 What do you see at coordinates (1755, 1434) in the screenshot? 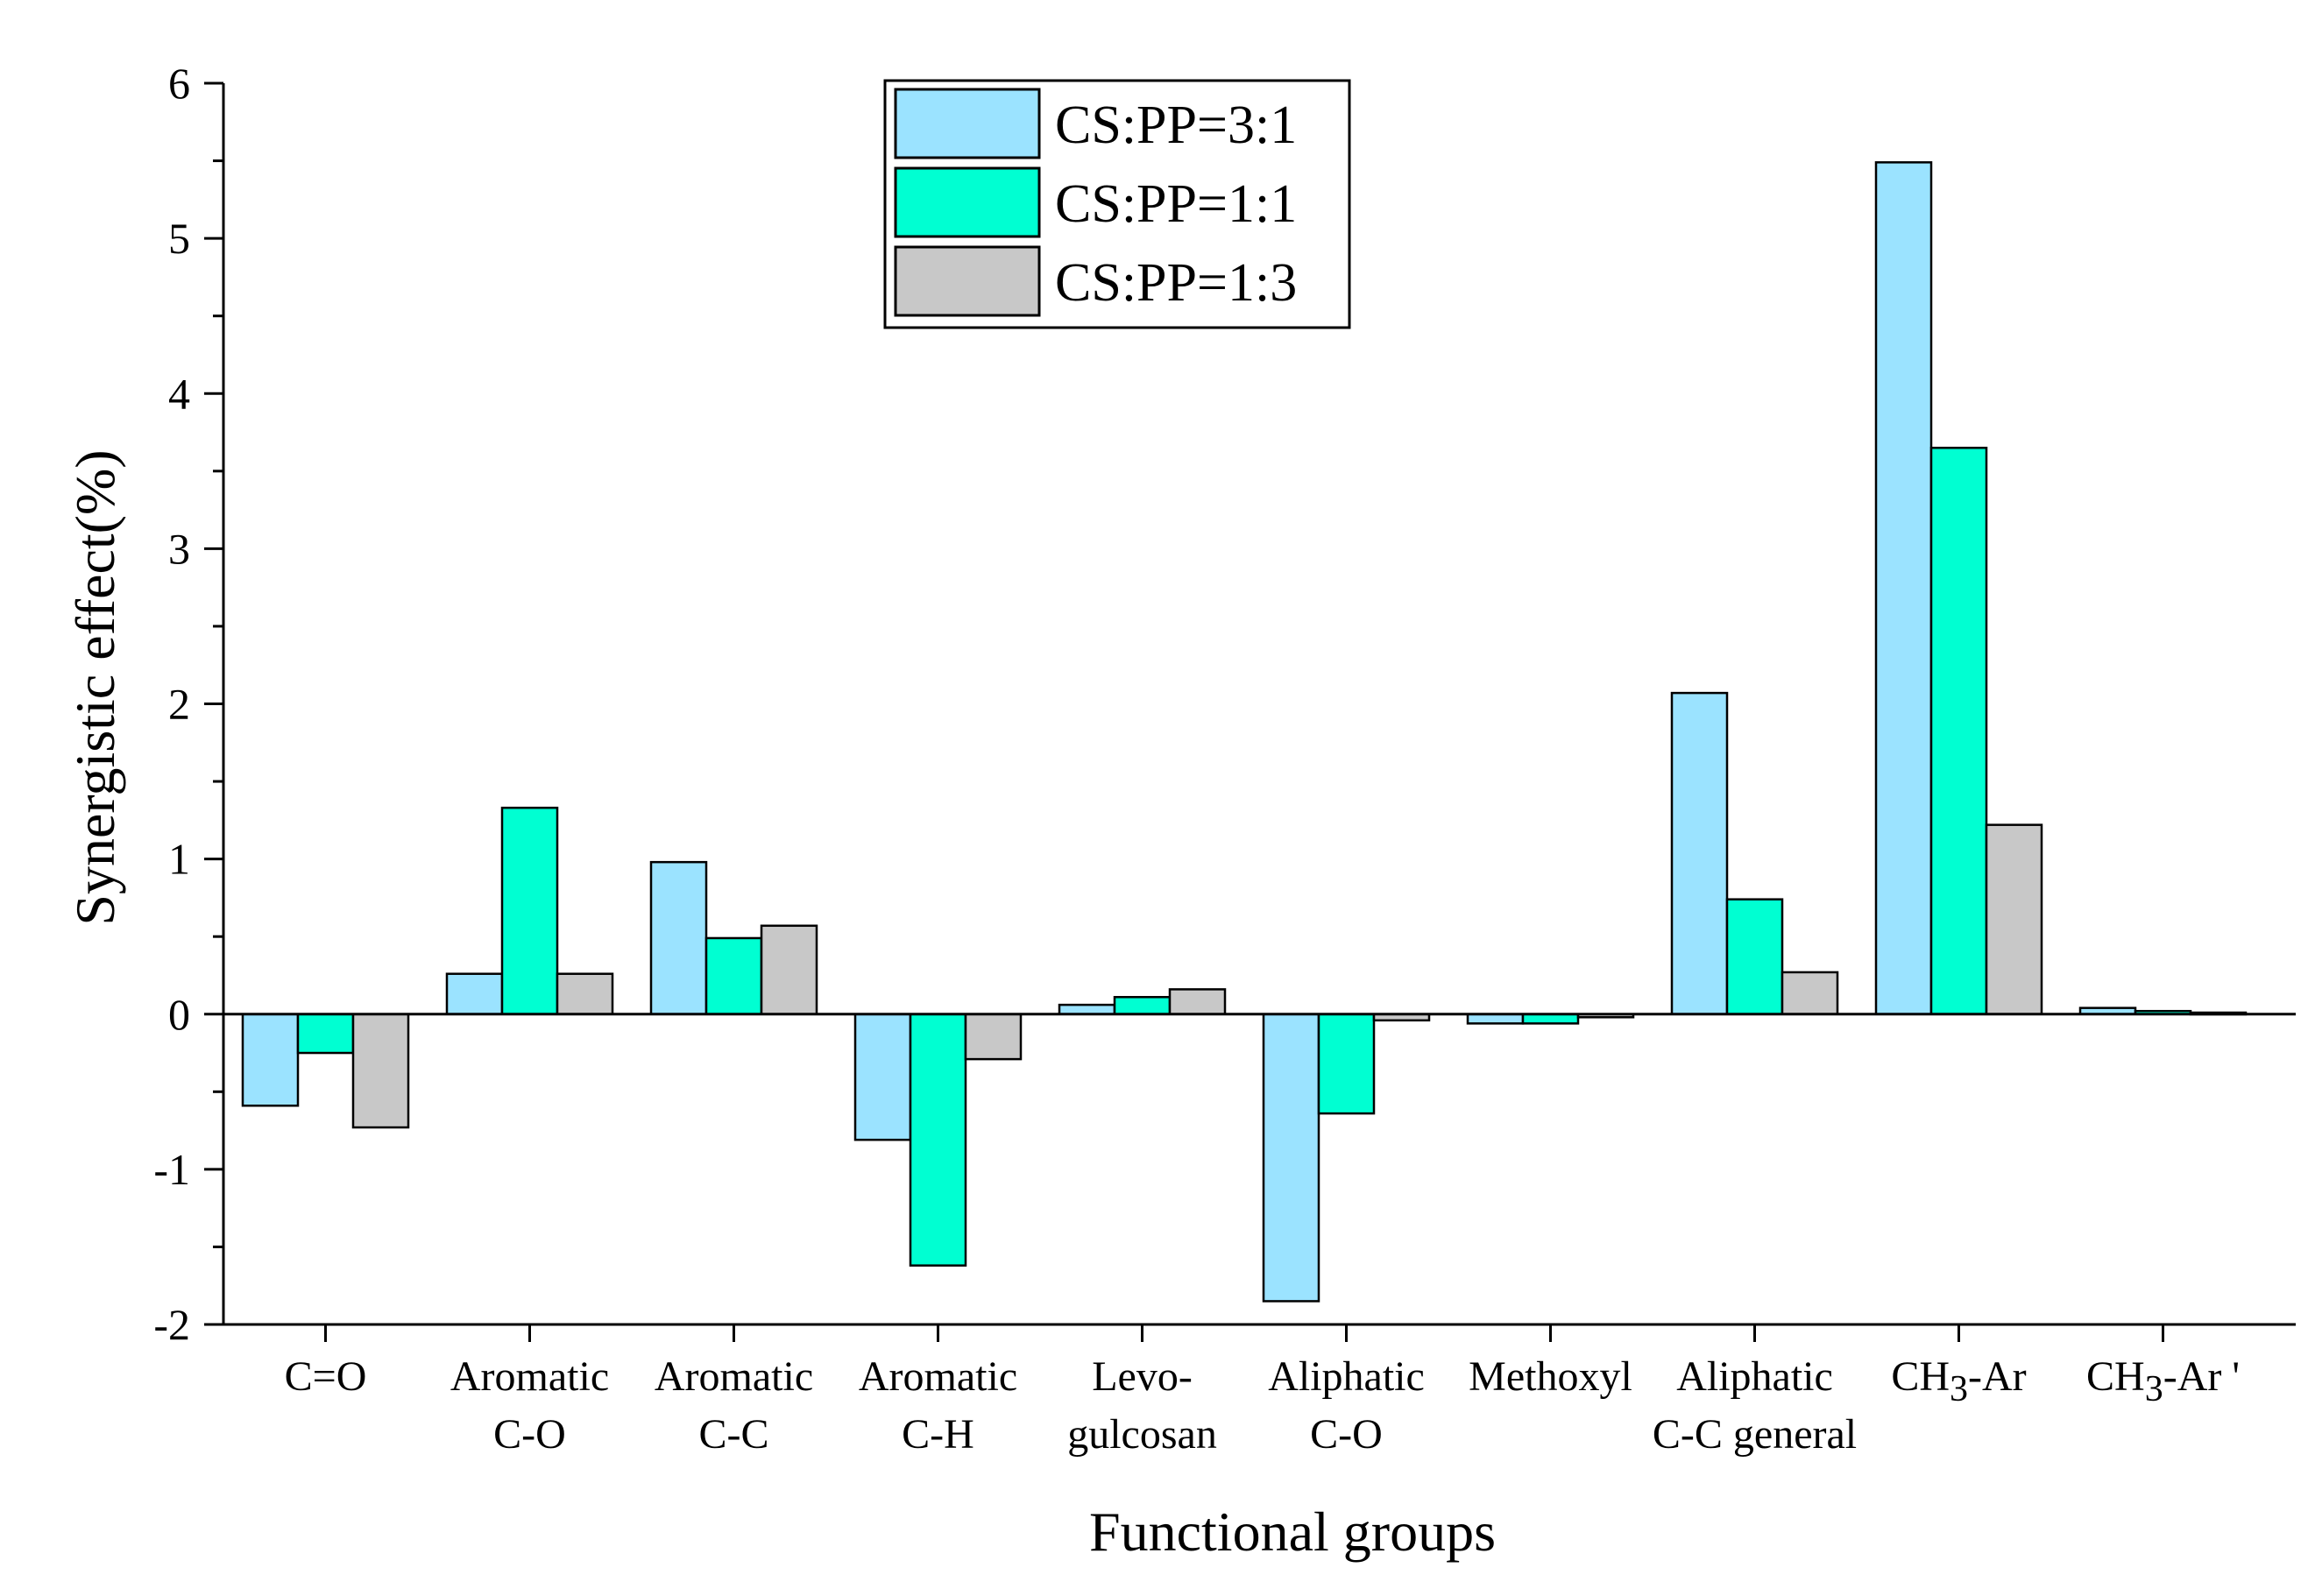
I see `x-tick-label: C-C general` at bounding box center [1755, 1434].